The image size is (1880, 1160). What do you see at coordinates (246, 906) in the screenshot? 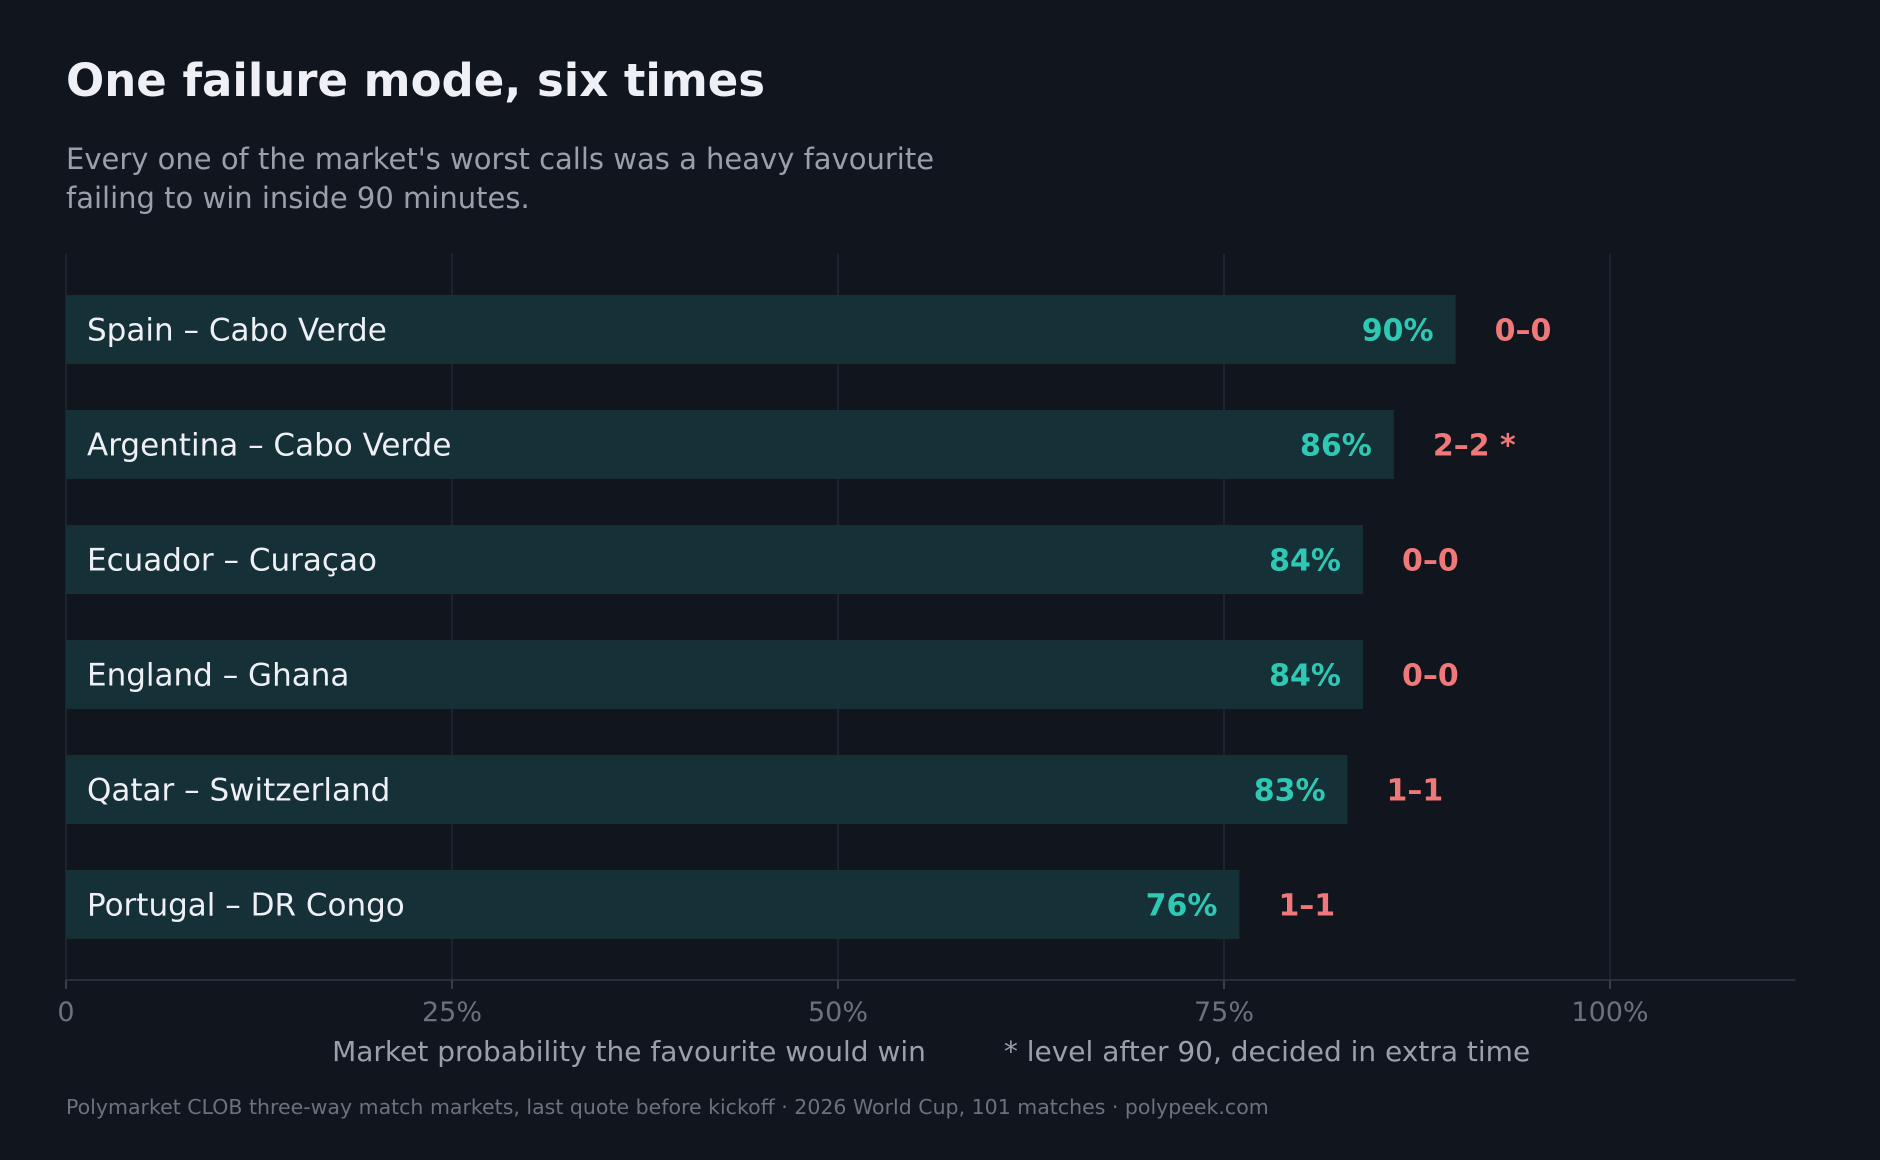
I see `bar-label-5: Portugal – DR Congo` at bounding box center [246, 906].